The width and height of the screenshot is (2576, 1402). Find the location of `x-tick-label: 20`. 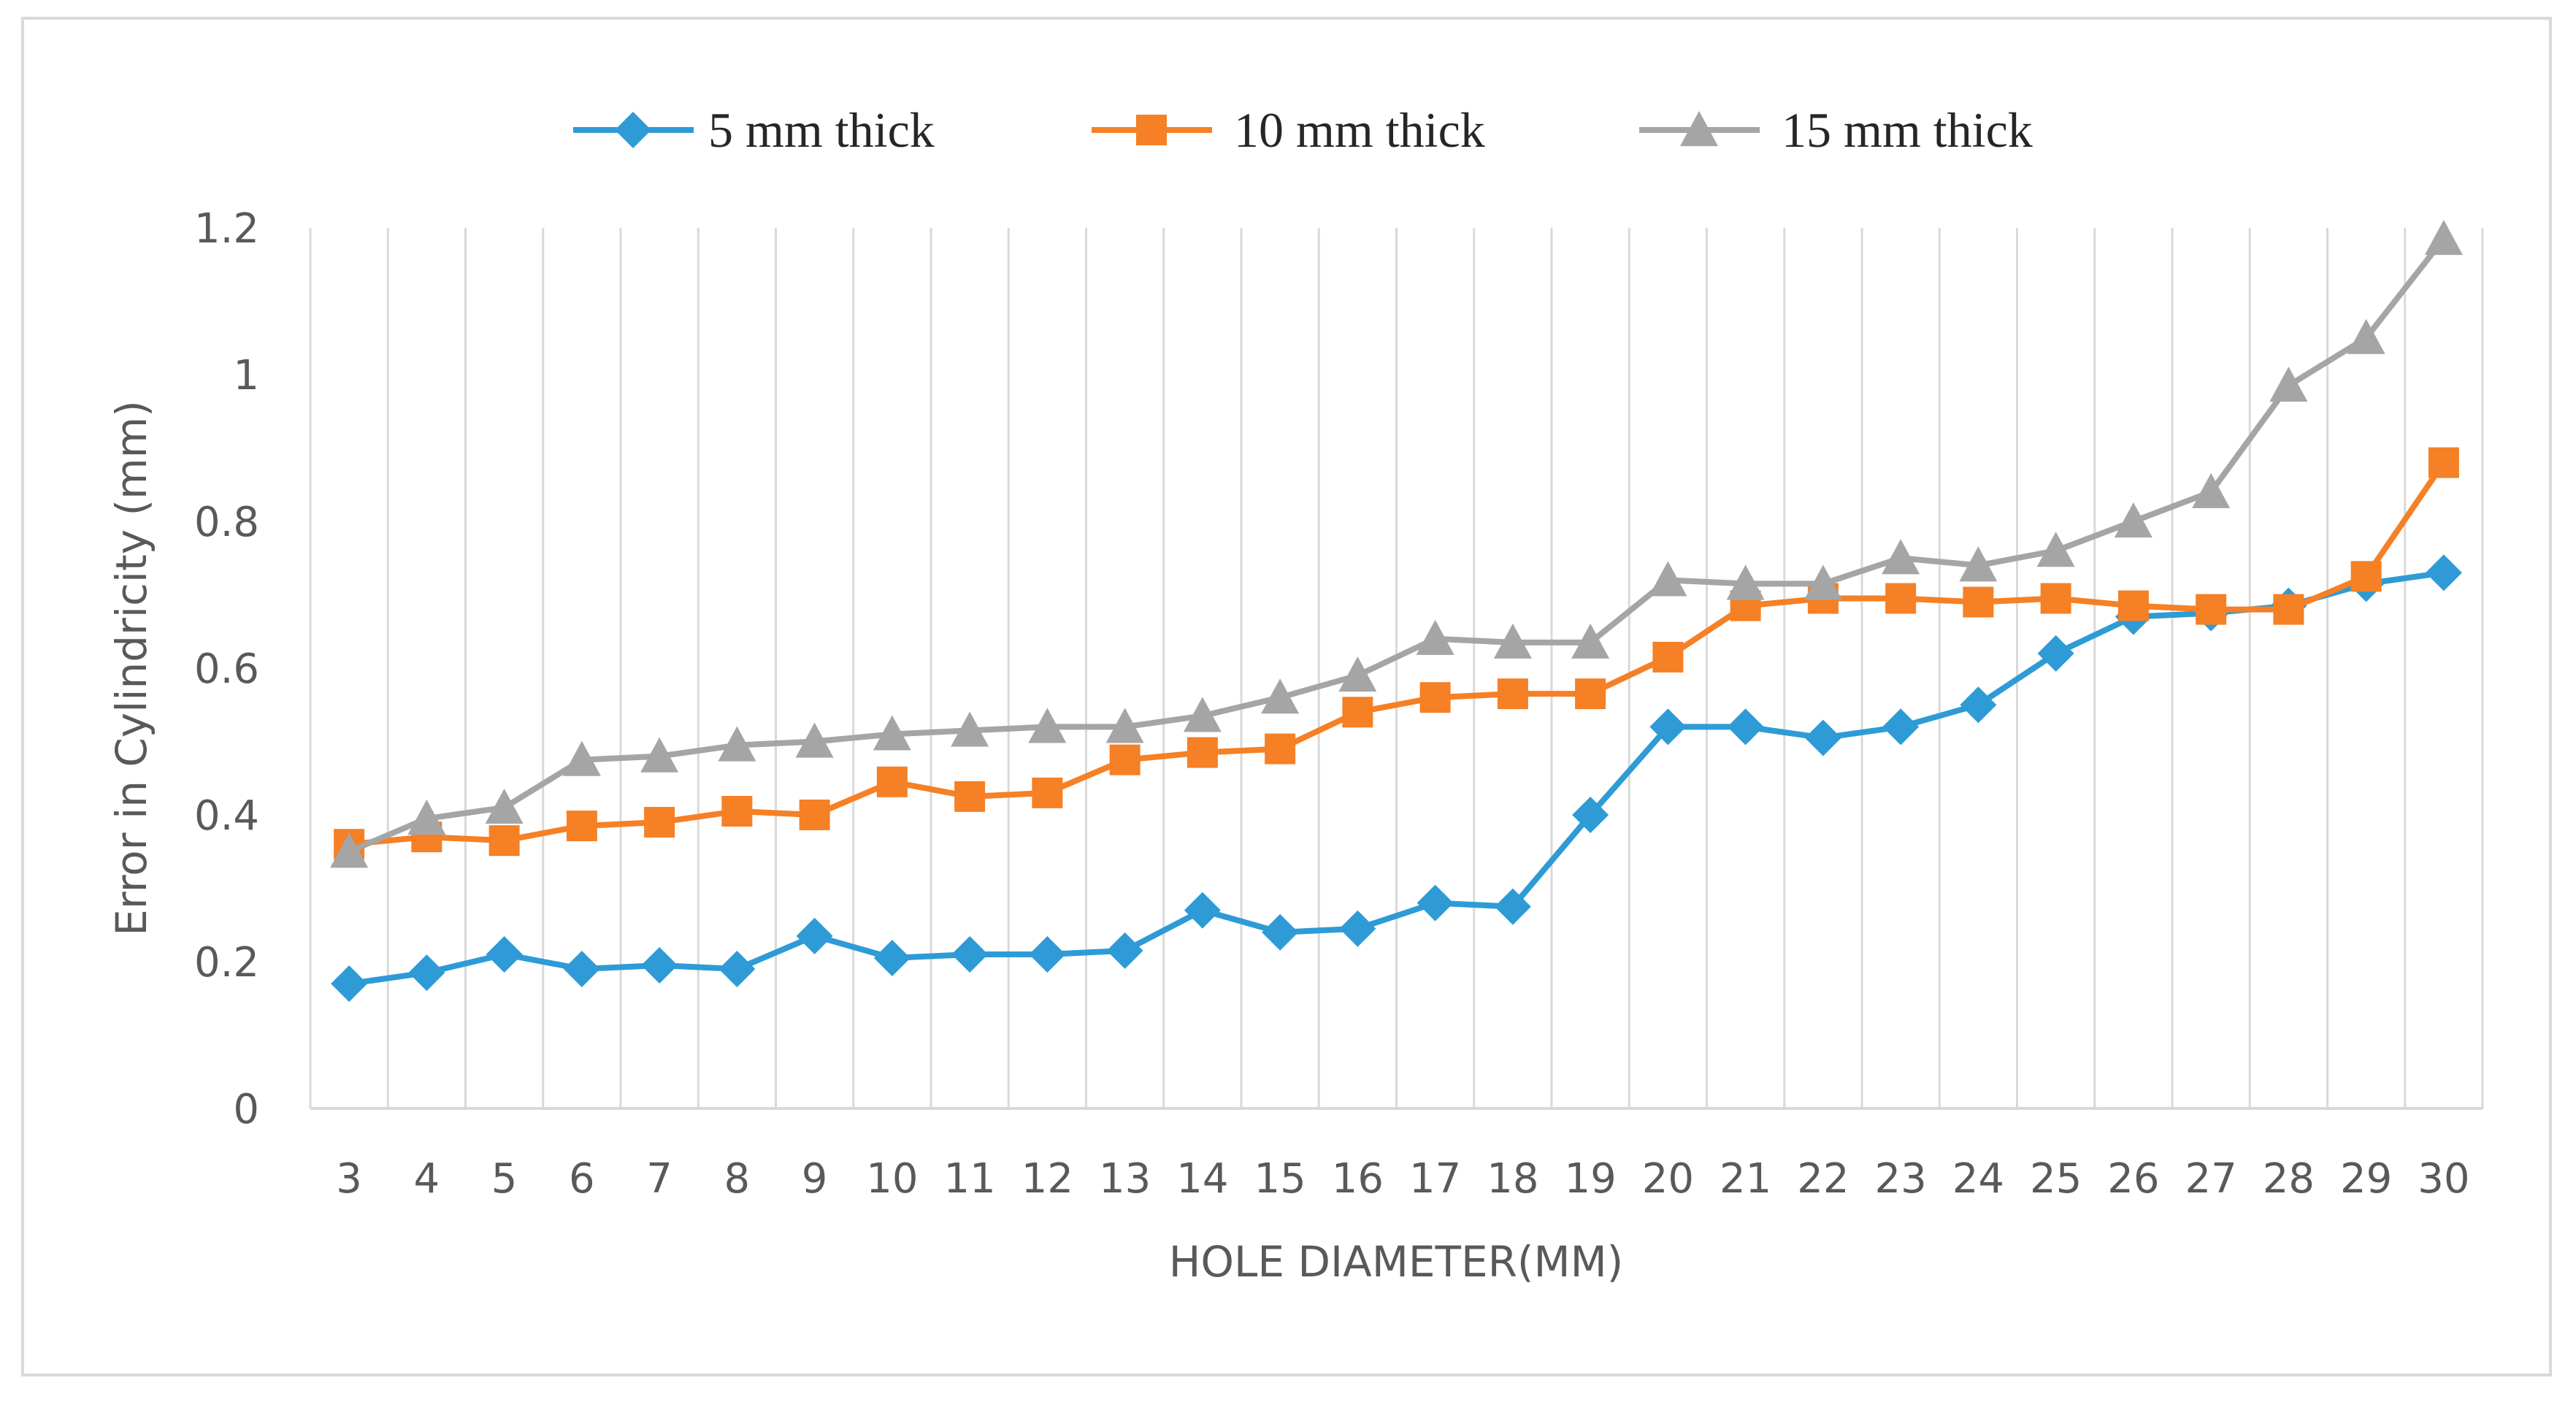

x-tick-label: 20 is located at coordinates (1668, 1179).